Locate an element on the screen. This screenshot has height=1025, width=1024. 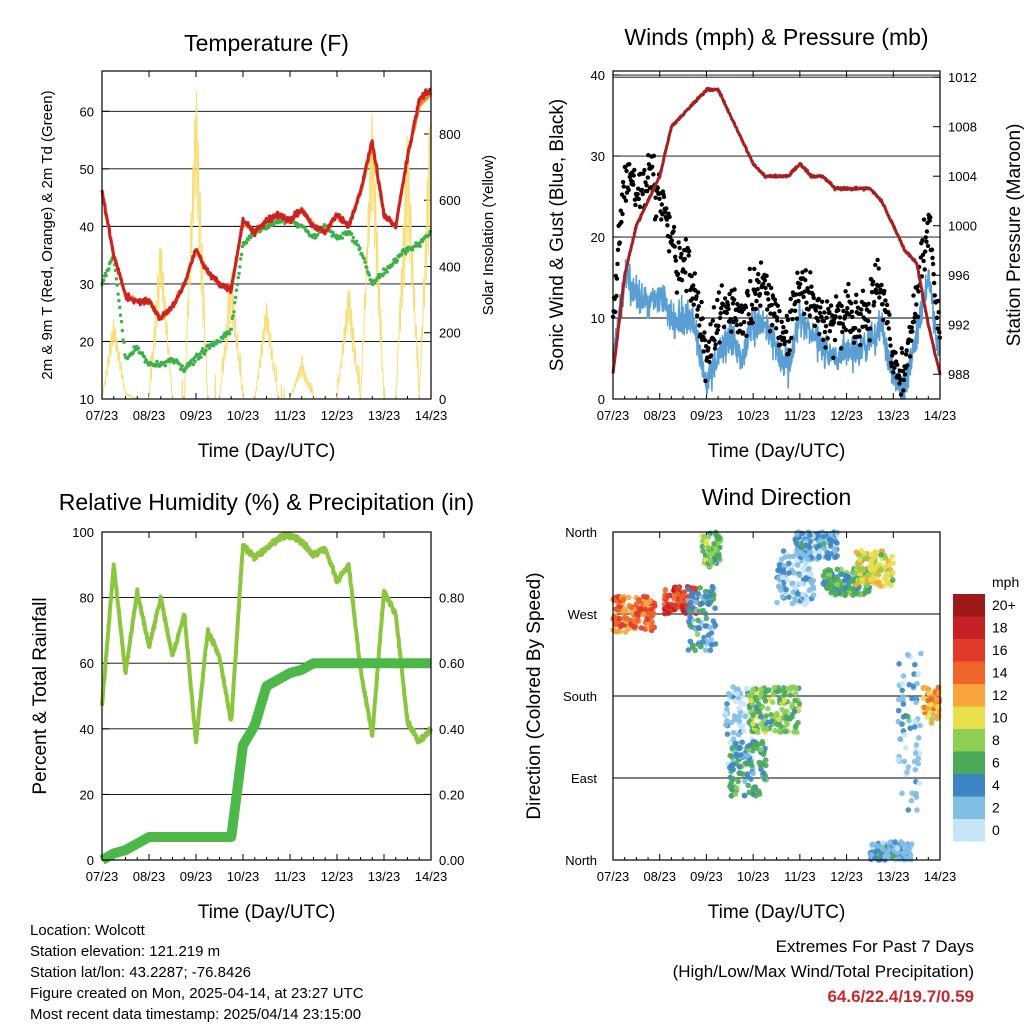
x-tick-label: 14/23 is located at coordinates (940, 876).